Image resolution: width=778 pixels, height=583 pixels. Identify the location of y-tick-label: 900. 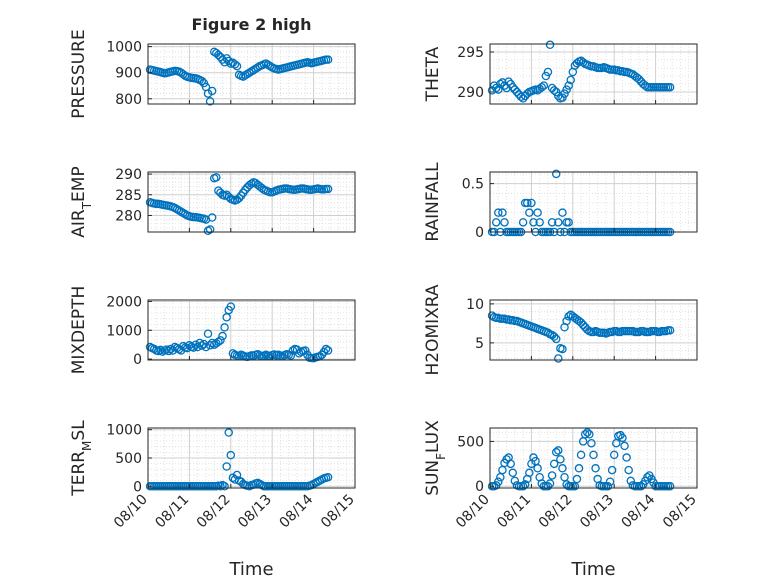
(128, 74).